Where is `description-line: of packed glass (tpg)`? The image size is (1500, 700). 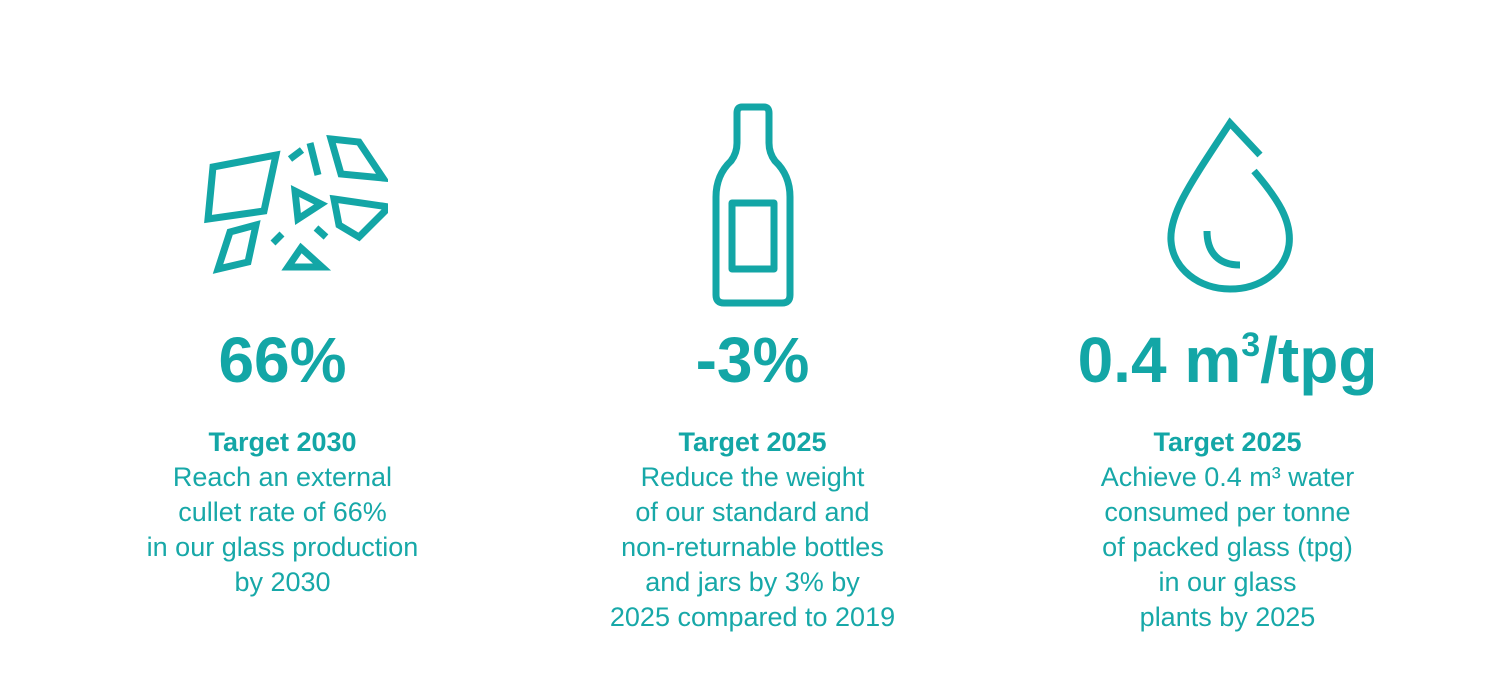
description-line: of packed glass (tpg) is located at coordinates (1227, 547).